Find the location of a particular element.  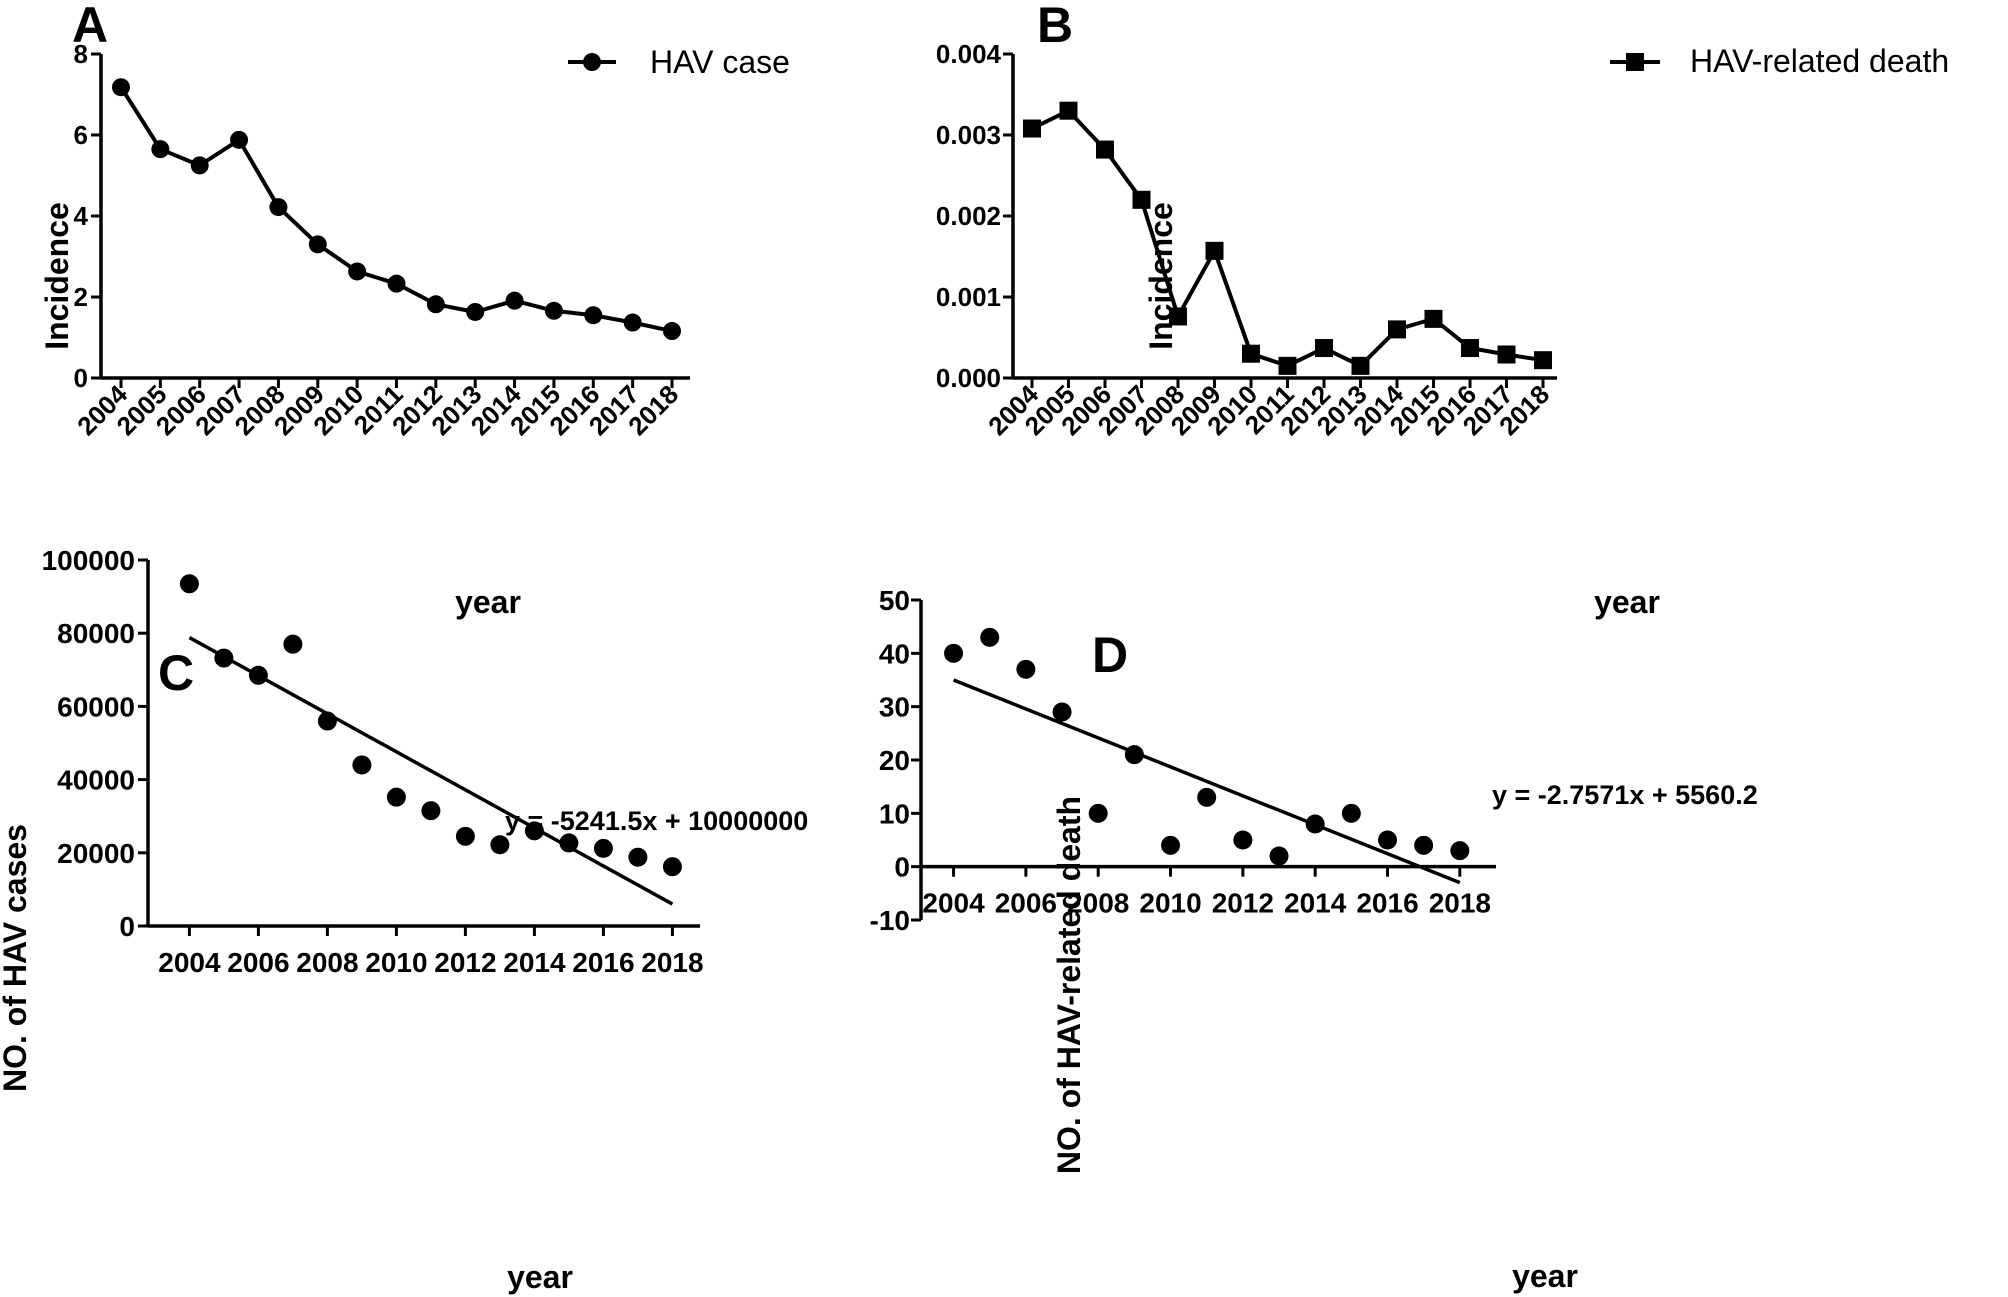

panel-b-legend-marker is located at coordinates (1635, 62).